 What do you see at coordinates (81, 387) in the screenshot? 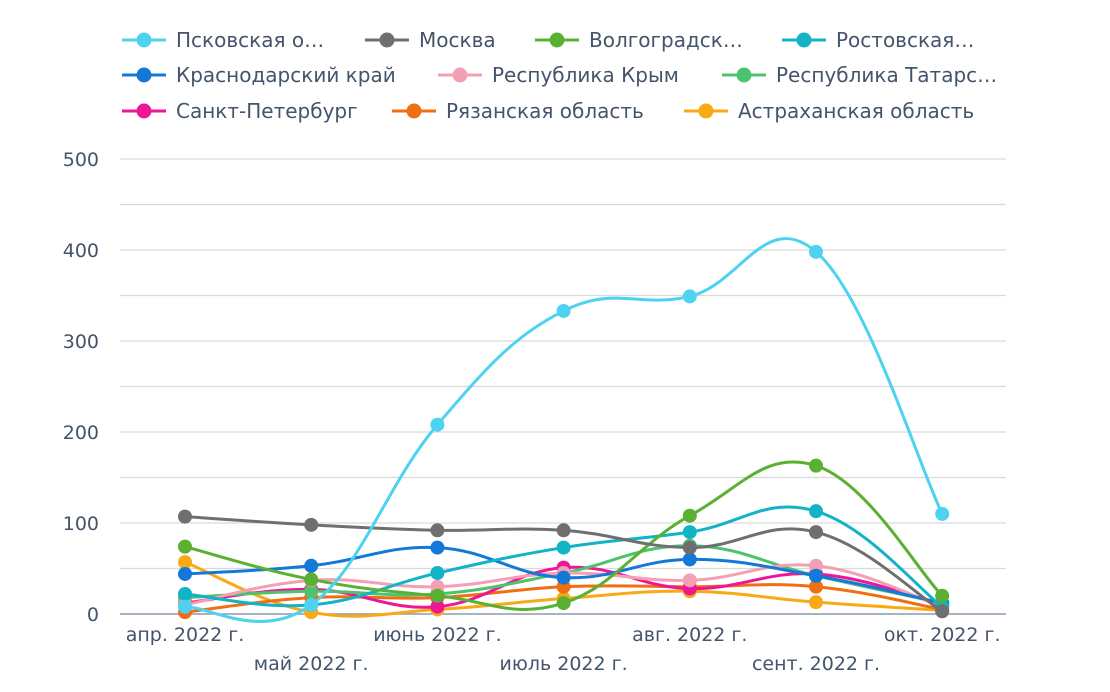
I see `y-axis: 0 100 200 300 400 500` at bounding box center [81, 387].